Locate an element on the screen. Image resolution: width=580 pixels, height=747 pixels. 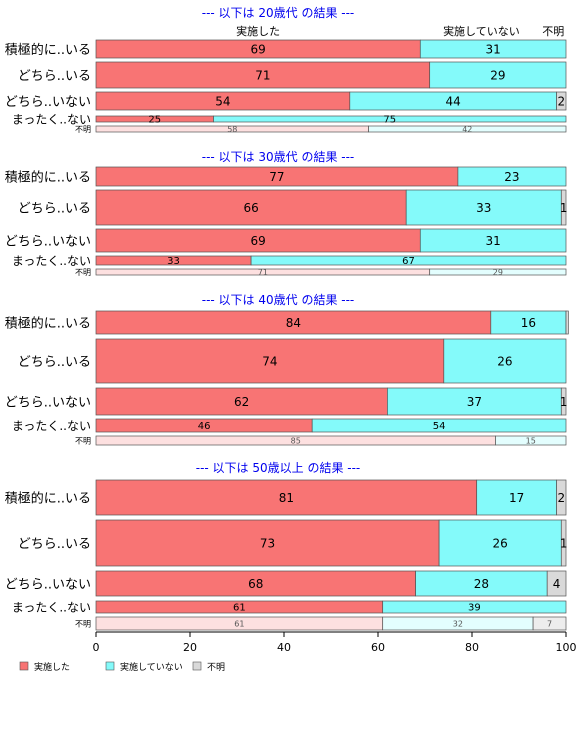
data-label: 75 is located at coordinates (389, 120).